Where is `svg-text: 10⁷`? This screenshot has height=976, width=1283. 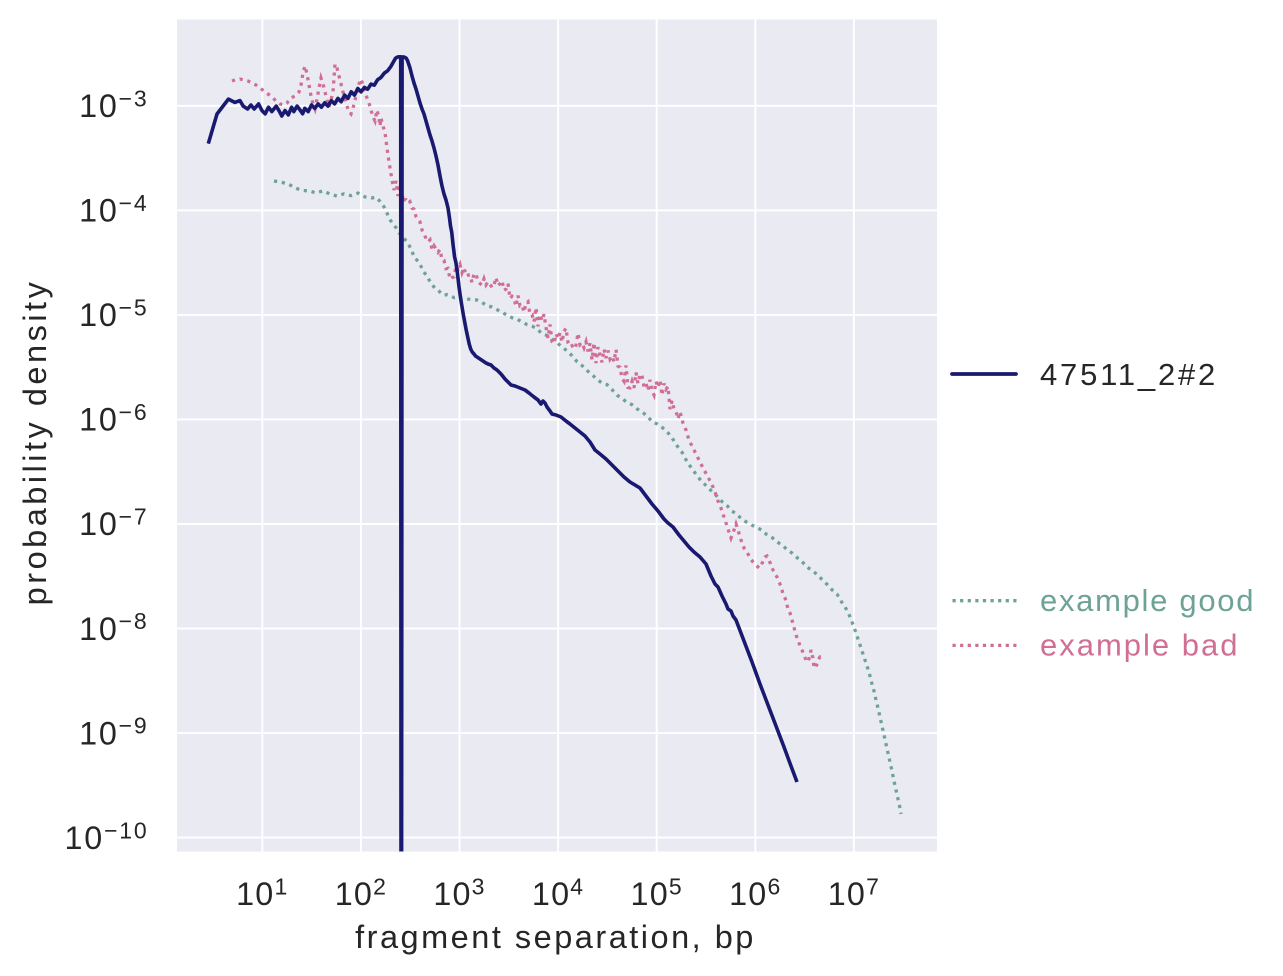
svg-text: 10⁷ is located at coordinates (854, 892).